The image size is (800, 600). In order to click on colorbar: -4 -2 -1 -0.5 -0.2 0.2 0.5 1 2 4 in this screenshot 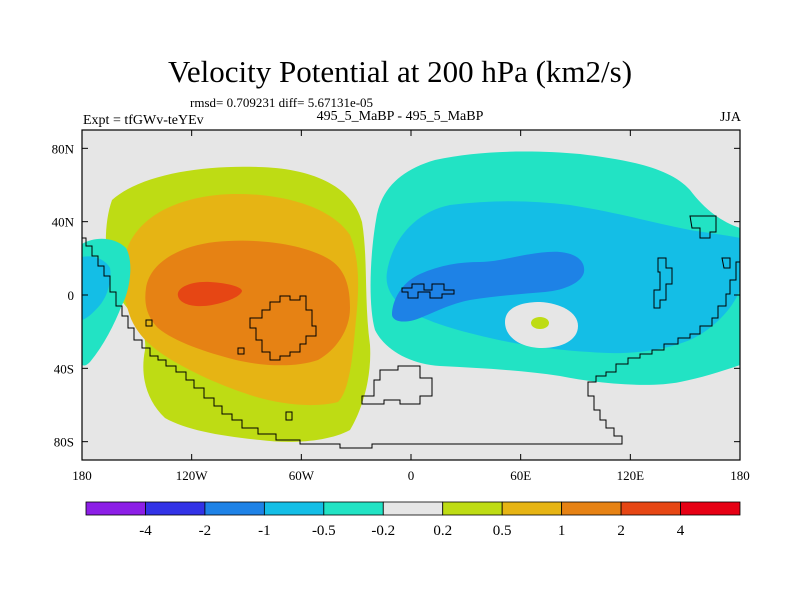, I will do `click(413, 520)`.